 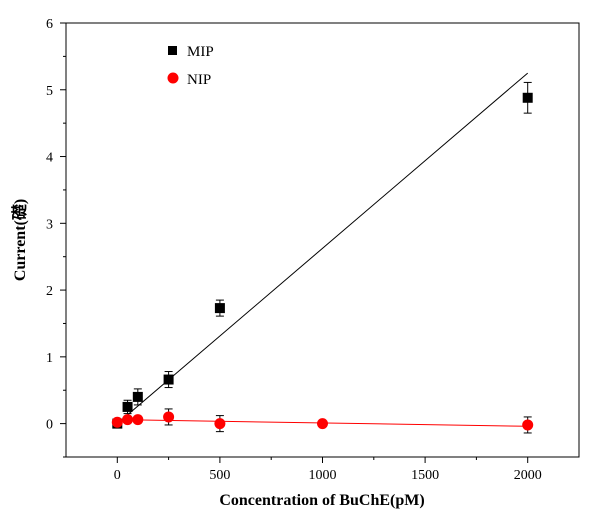 What do you see at coordinates (49, 24) in the screenshot?
I see `y-tick-label: 6` at bounding box center [49, 24].